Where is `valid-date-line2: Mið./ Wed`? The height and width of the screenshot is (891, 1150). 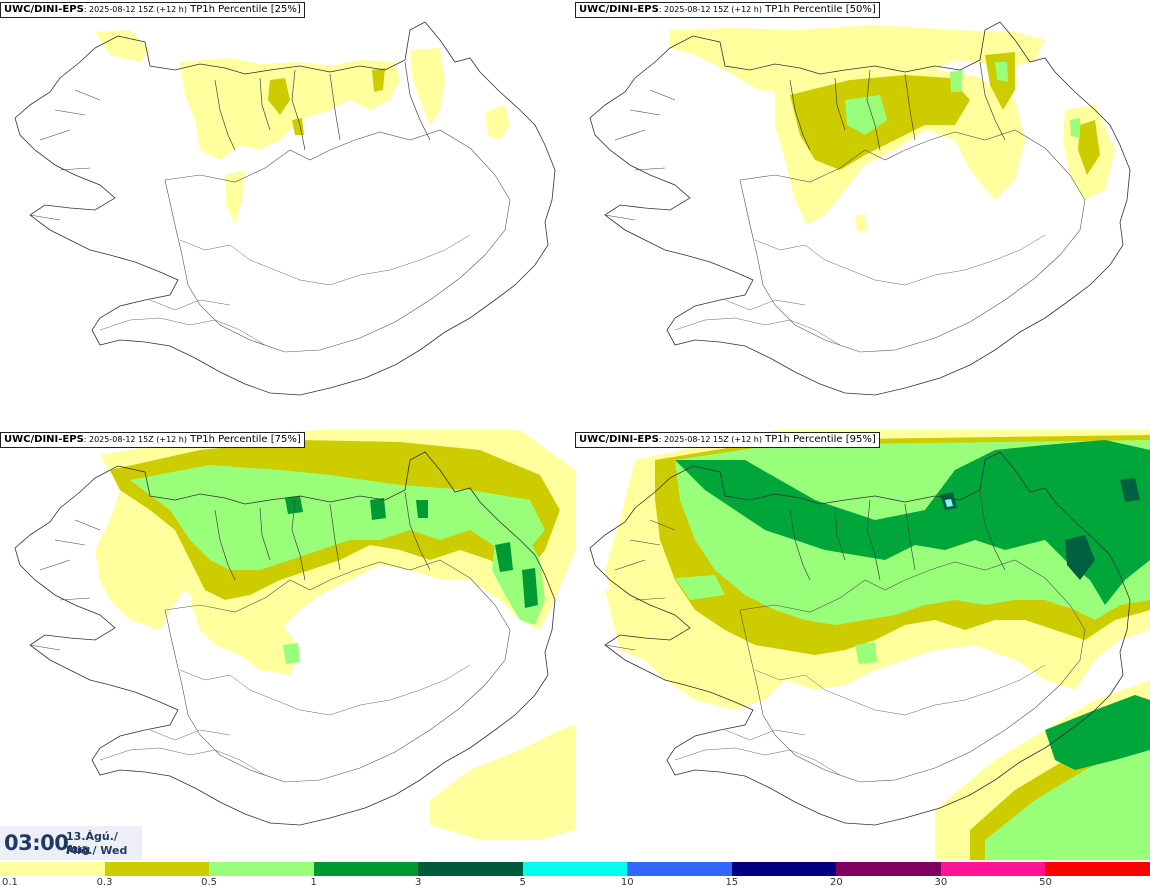
valid-date-line2: Mið./ Wed is located at coordinates (97, 850).